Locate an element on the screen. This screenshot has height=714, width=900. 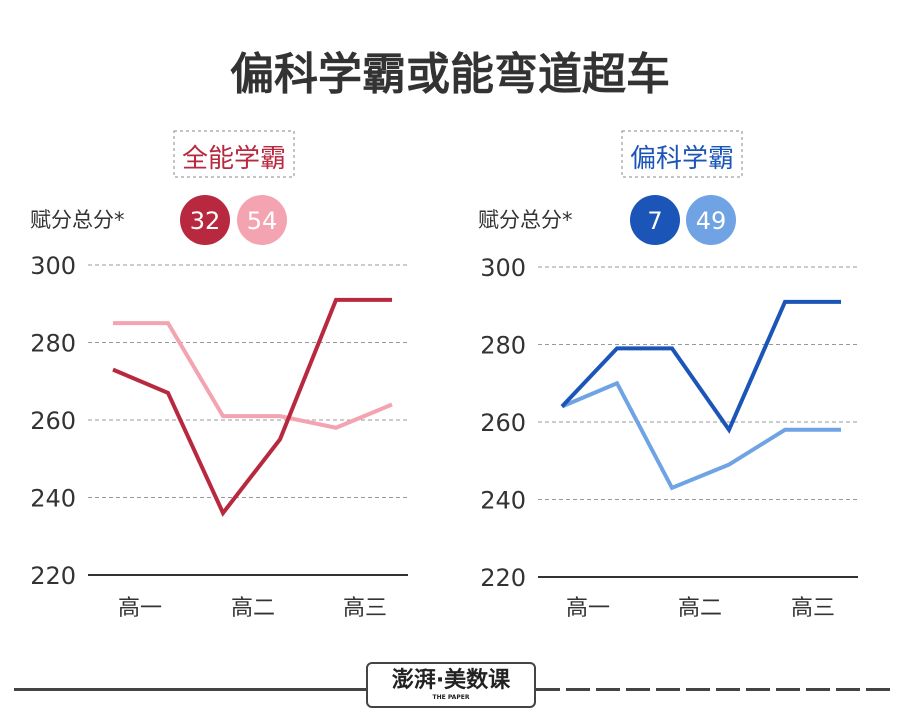
page-title: 偏科学霸或能弯道超车 is located at coordinates (450, 74).